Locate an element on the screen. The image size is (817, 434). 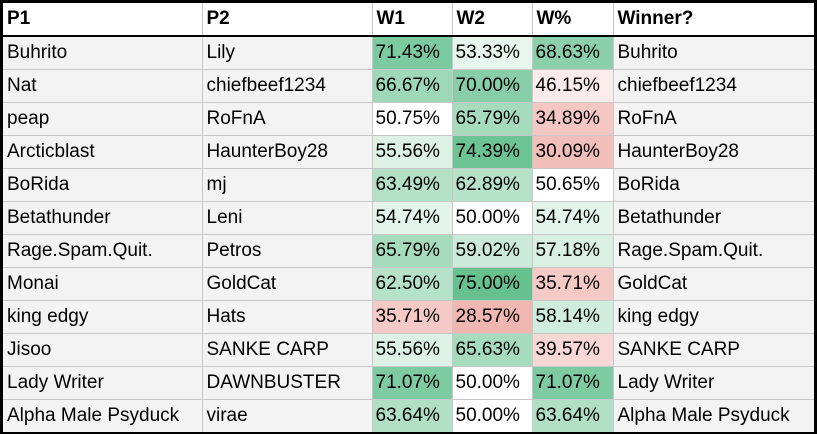
p1-cell: Monai is located at coordinates (103, 284).